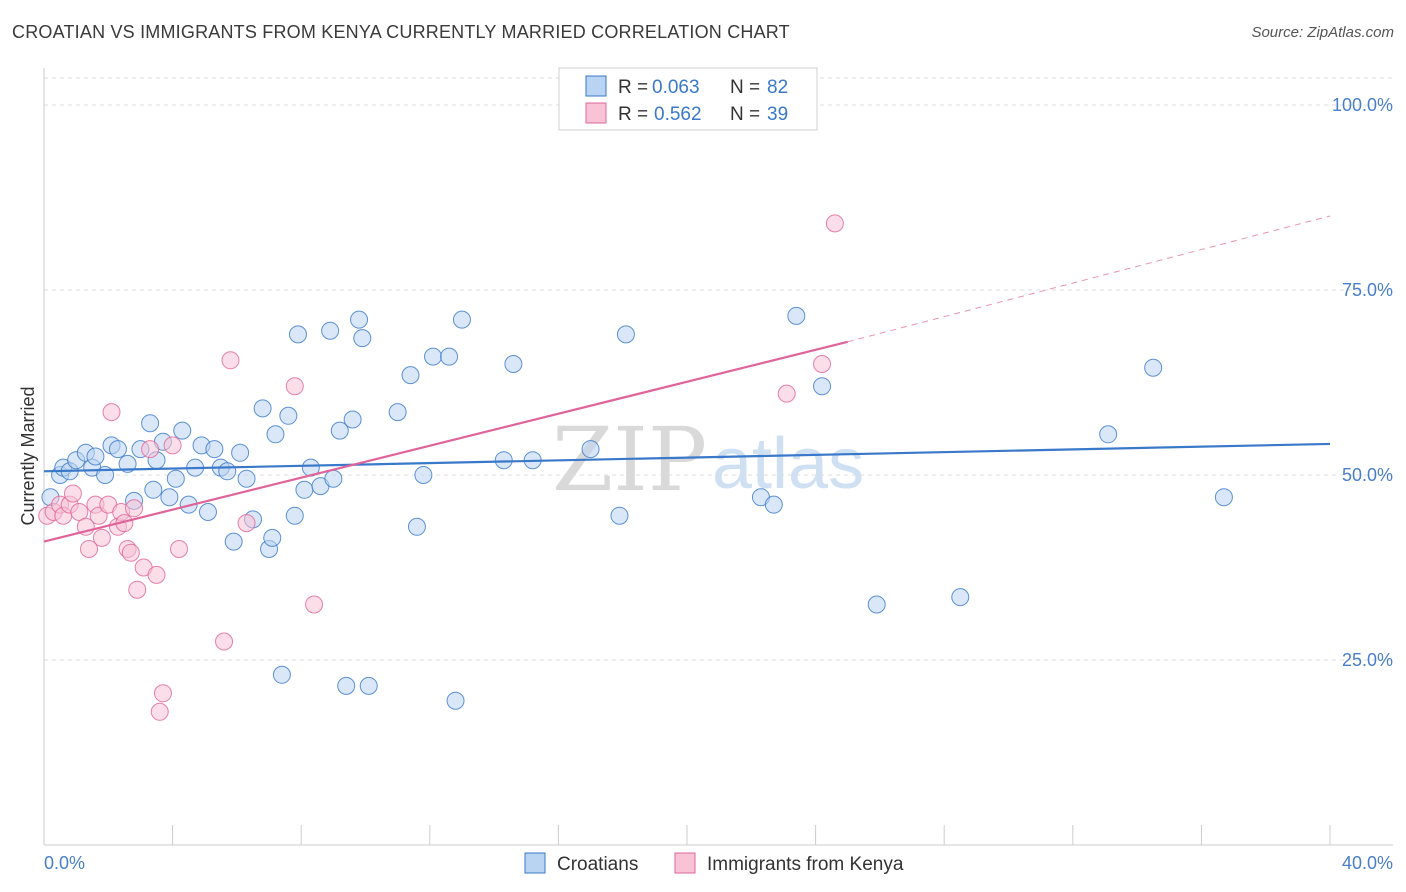 This screenshot has width=1406, height=892. Describe the element at coordinates (1367, 290) in the screenshot. I see `y-tick-label: 75.0%` at that location.